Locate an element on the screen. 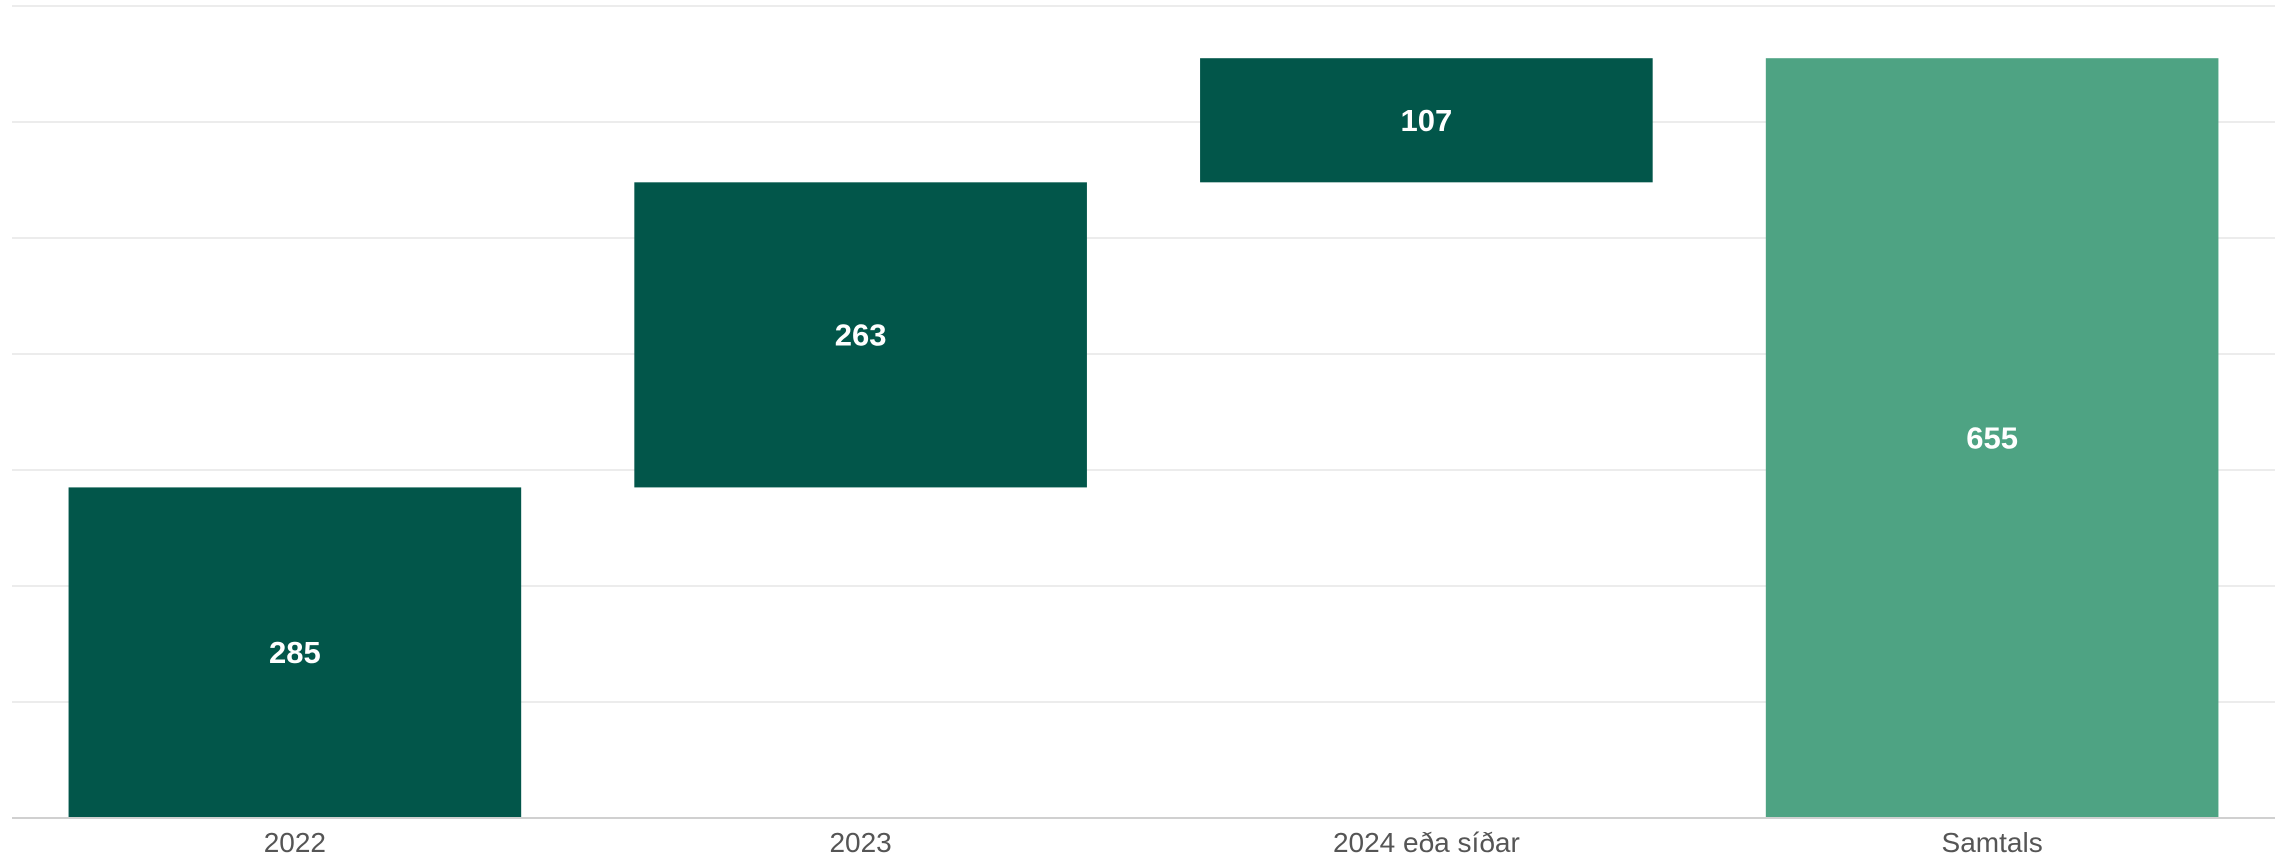  x-tick-label: 2022 is located at coordinates (295, 842).